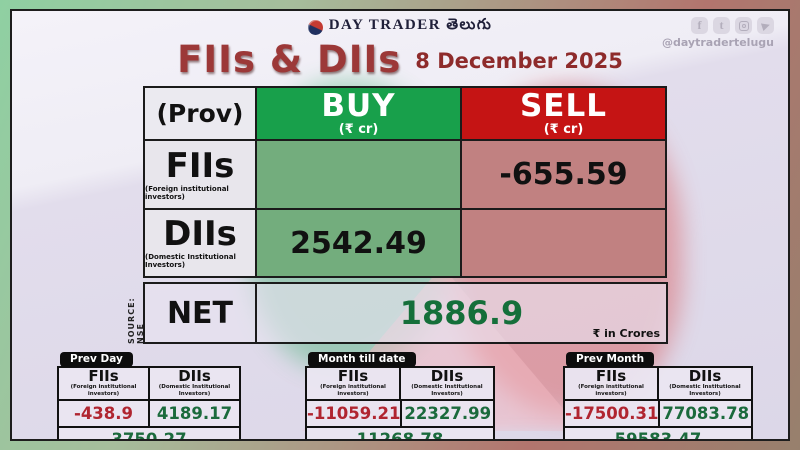 The width and height of the screenshot is (800, 450). I want to click on buy-header-cell: BUY (₹ cr), so click(358, 113).